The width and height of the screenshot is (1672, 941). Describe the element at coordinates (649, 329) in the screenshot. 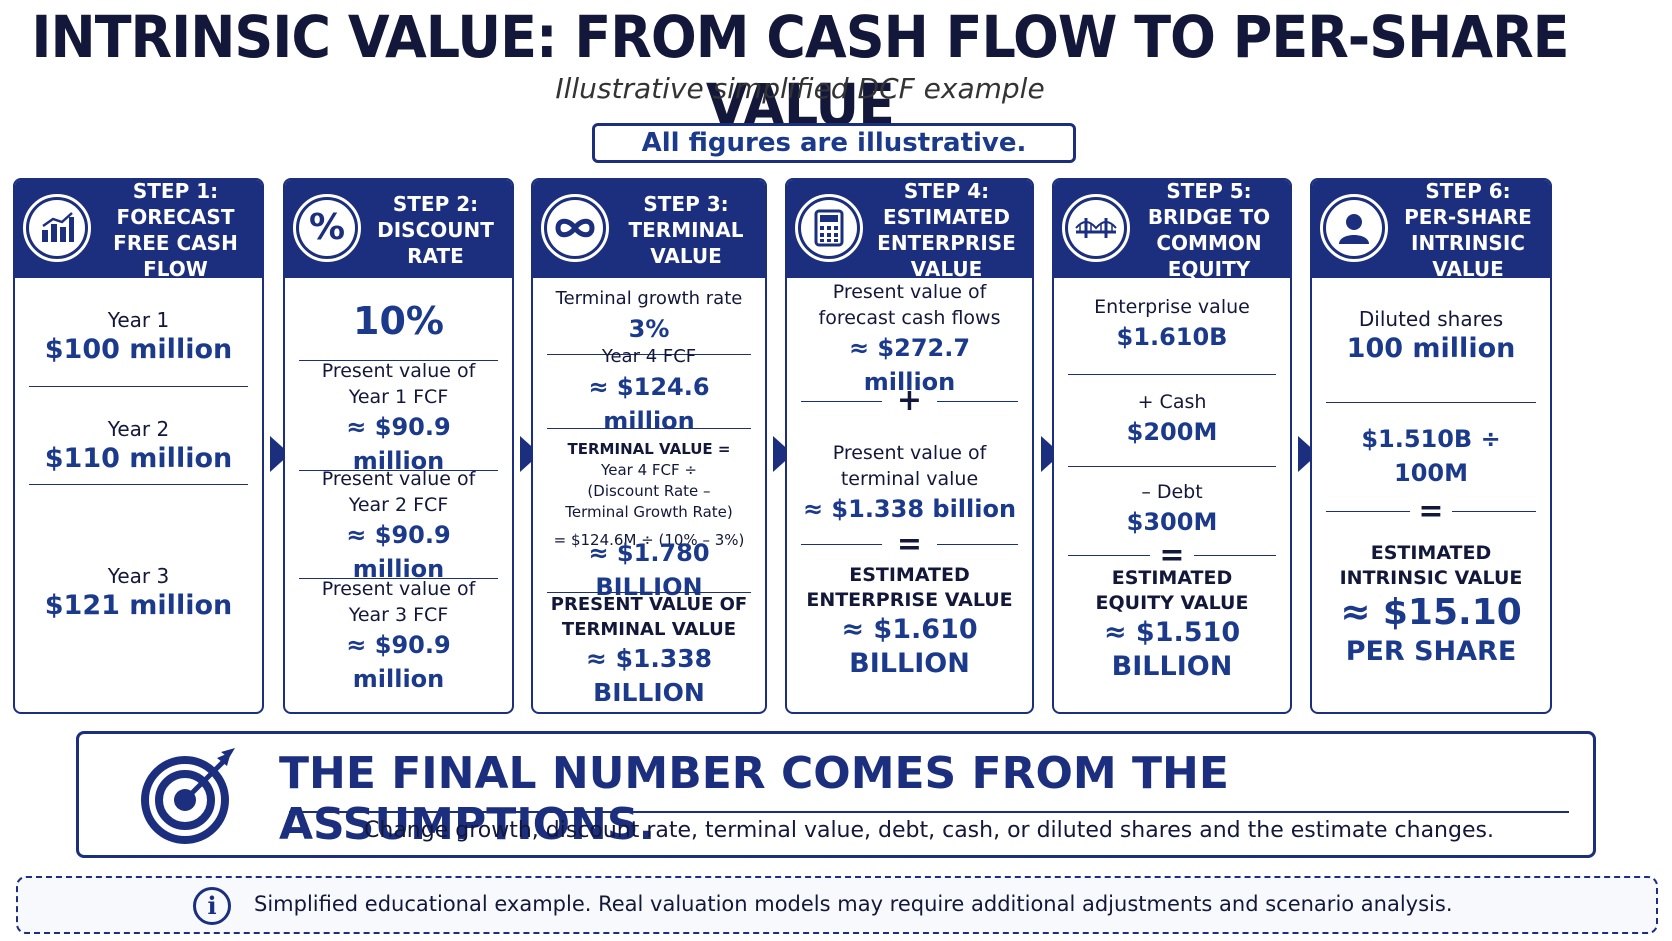

I see `terminal-growth-value: 3%` at that location.